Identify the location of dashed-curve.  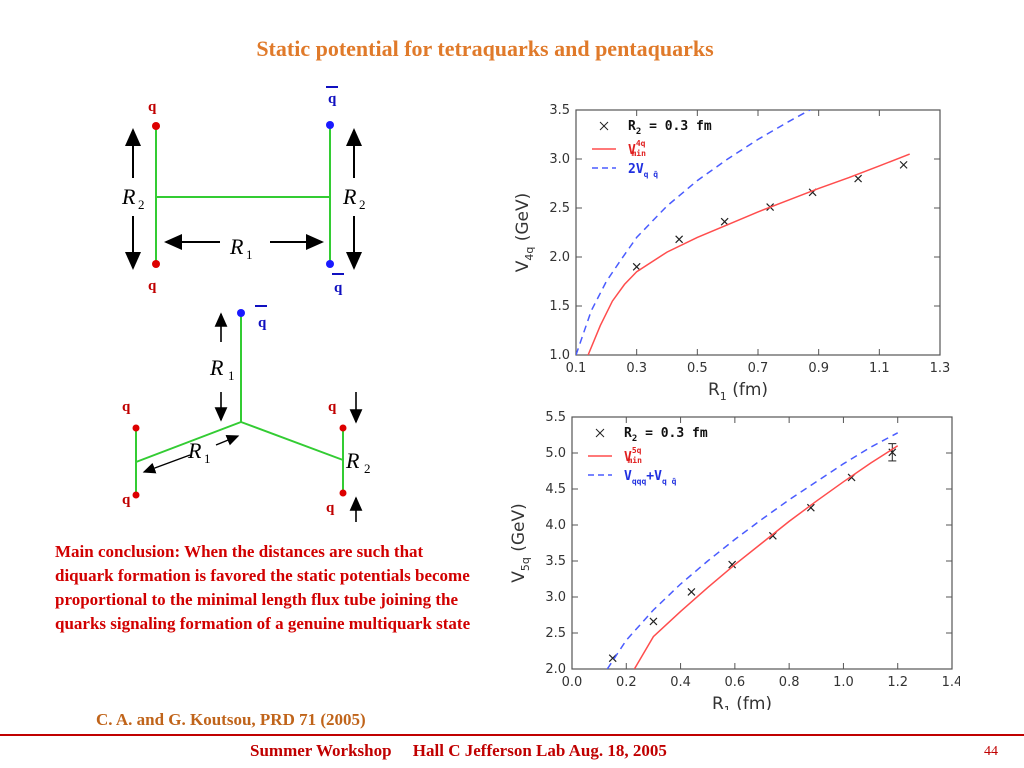
(694, 232).